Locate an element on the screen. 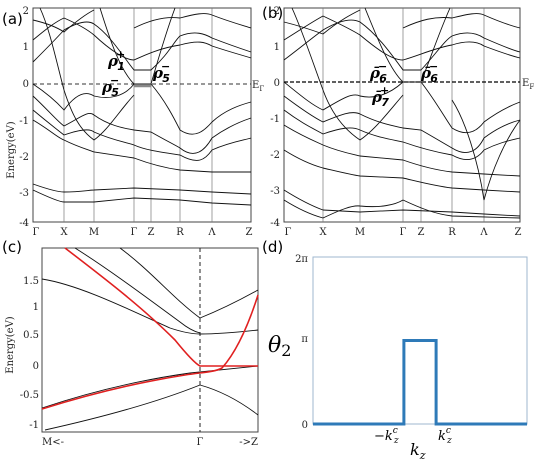  yticks-c: 1.5 1 0.5 0 -0.5 -1 is located at coordinates (29, 353).